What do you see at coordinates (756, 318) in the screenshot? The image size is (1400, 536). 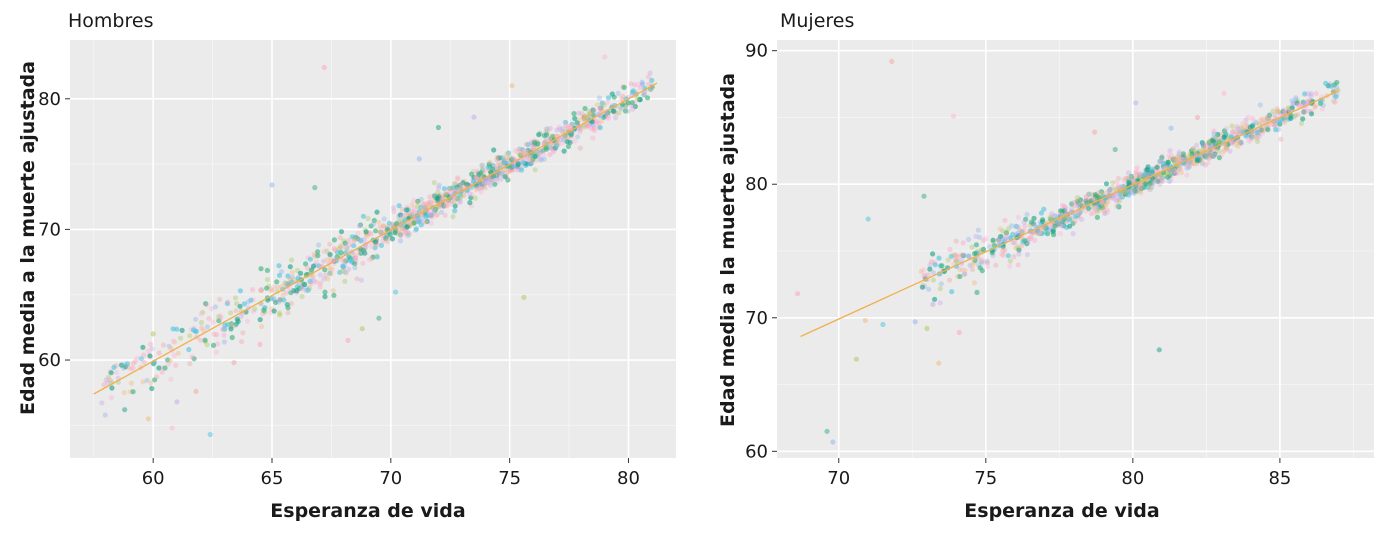 I see `y-tick-label: 70` at bounding box center [756, 318].